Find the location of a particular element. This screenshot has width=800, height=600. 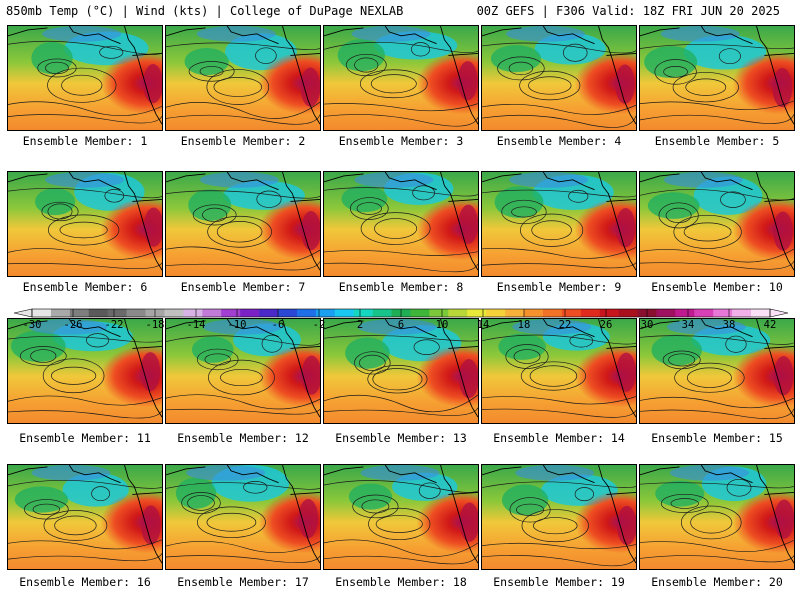

ensemble-member-label: Ensemble Member: 18 is located at coordinates (401, 582).